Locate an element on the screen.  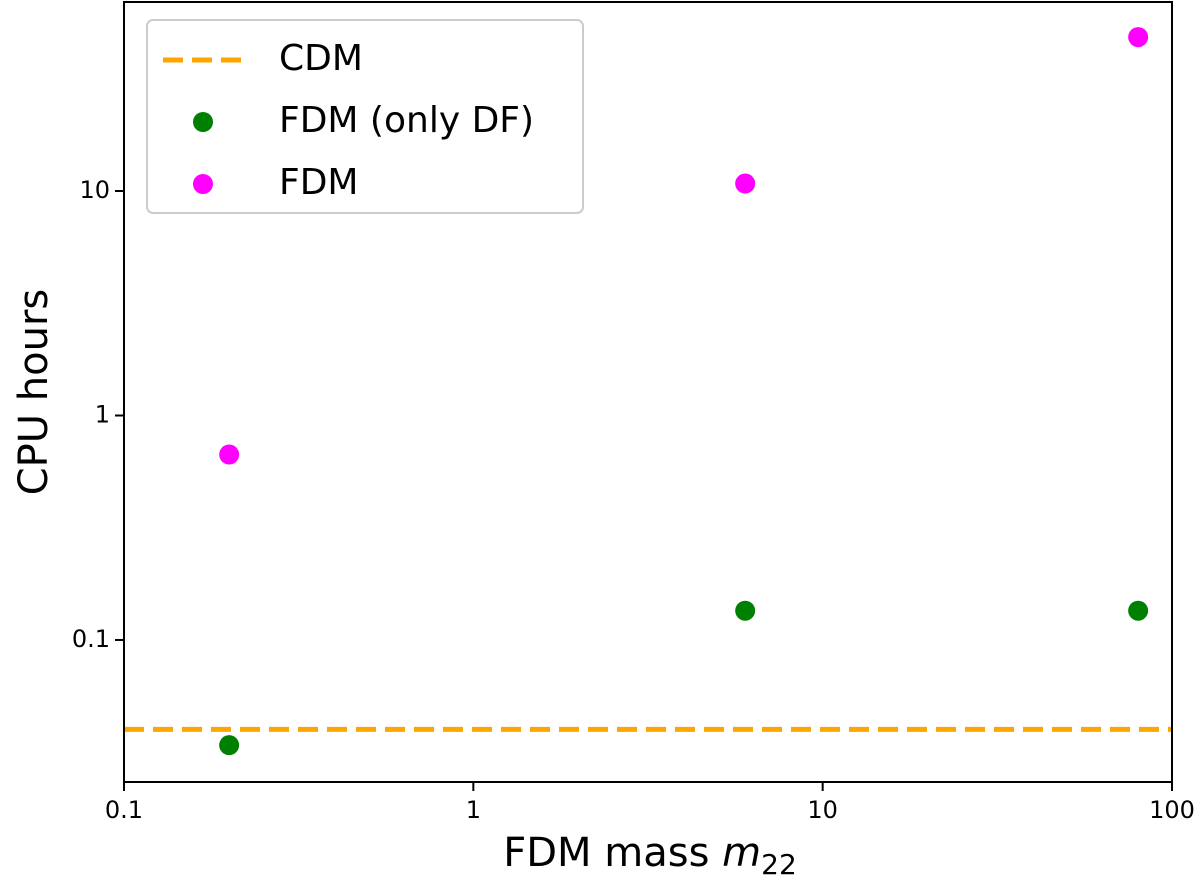
x-axis-label-text: FDM mass is located at coordinates (606, 853).